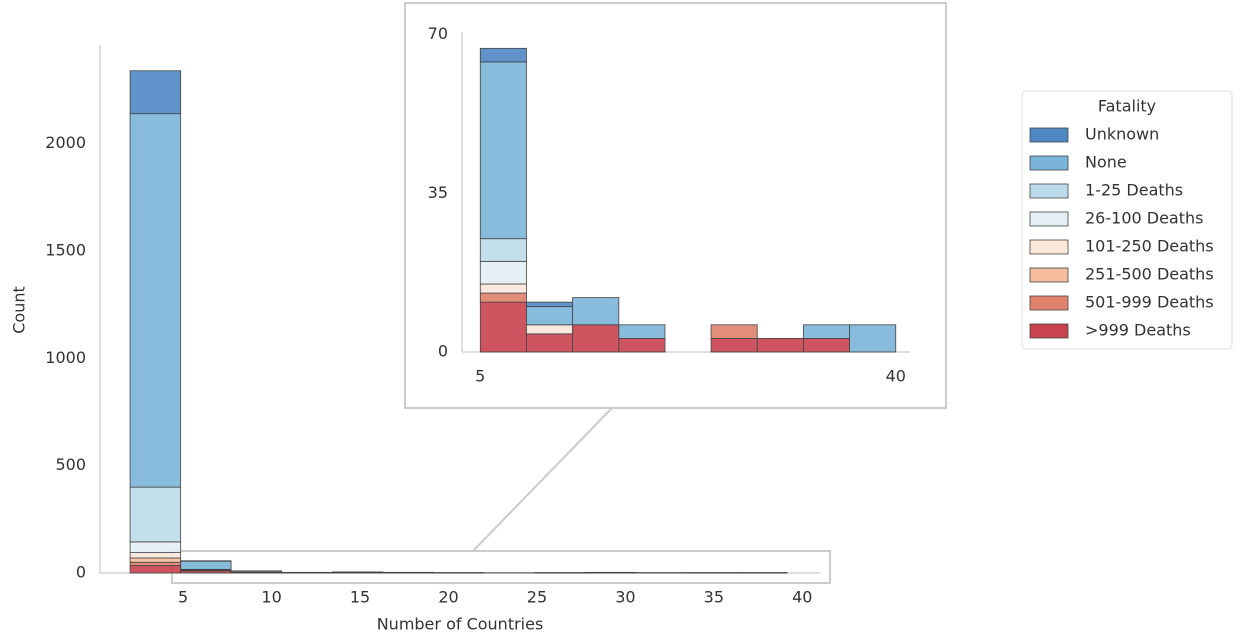 Image resolution: width=1239 pixels, height=638 pixels. What do you see at coordinates (65, 357) in the screenshot?
I see `y-tick-label: 1000` at bounding box center [65, 357].